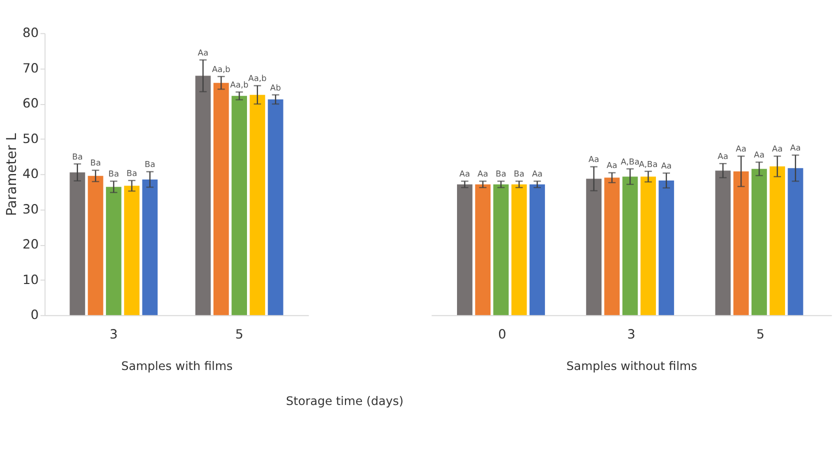  Describe the element at coordinates (30, 245) in the screenshot. I see `y-tick-label: 20` at that location.